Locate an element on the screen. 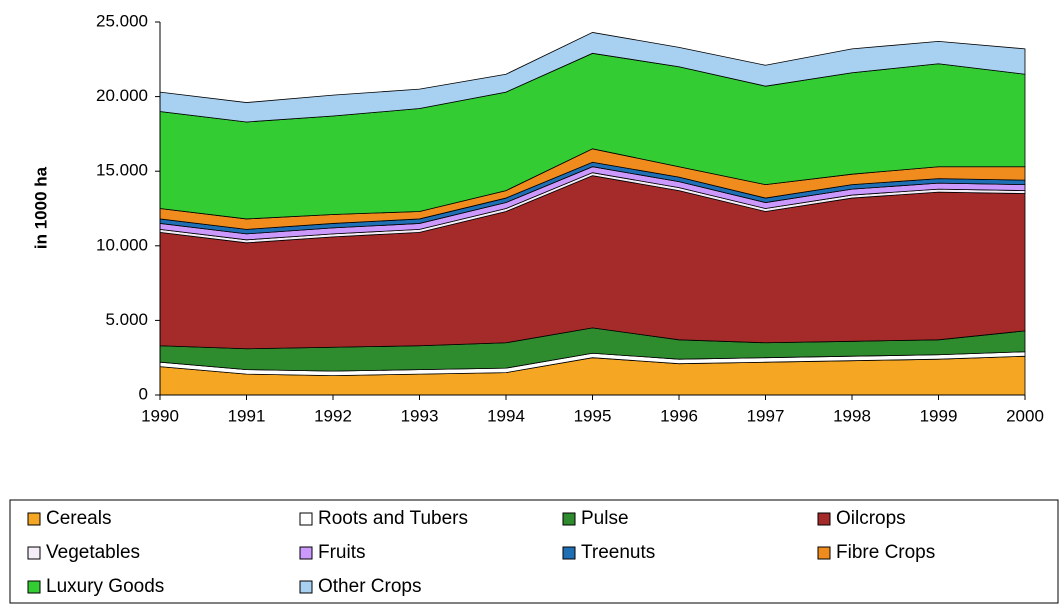 Image resolution: width=1060 pixels, height=606 pixels. x-tick-label: 1997 is located at coordinates (766, 415).